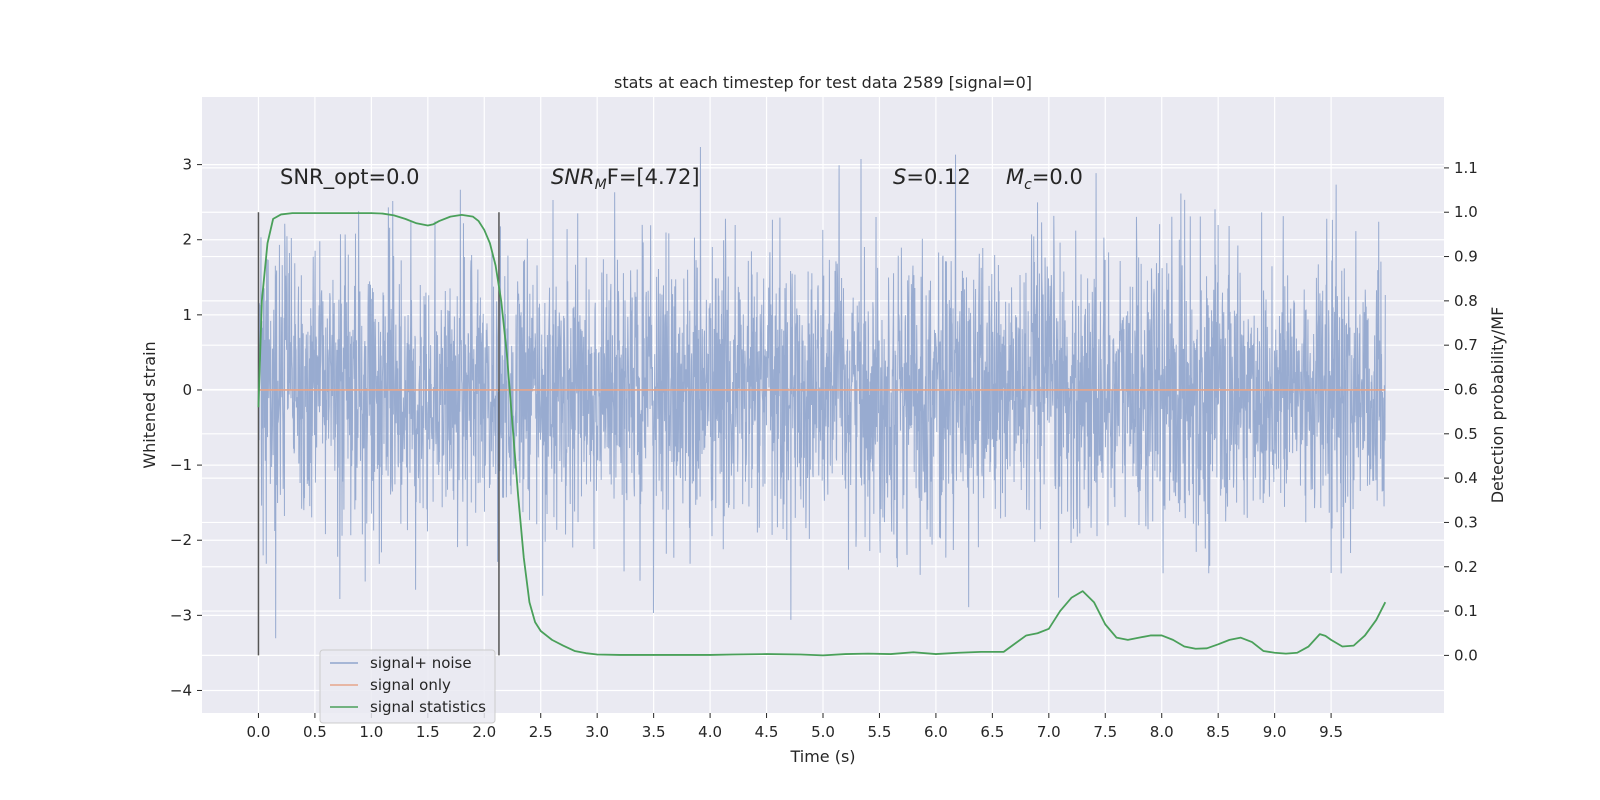 This screenshot has height=800, width=1600. I want to click on x-tick-label: 9.5, so click(1331, 732).